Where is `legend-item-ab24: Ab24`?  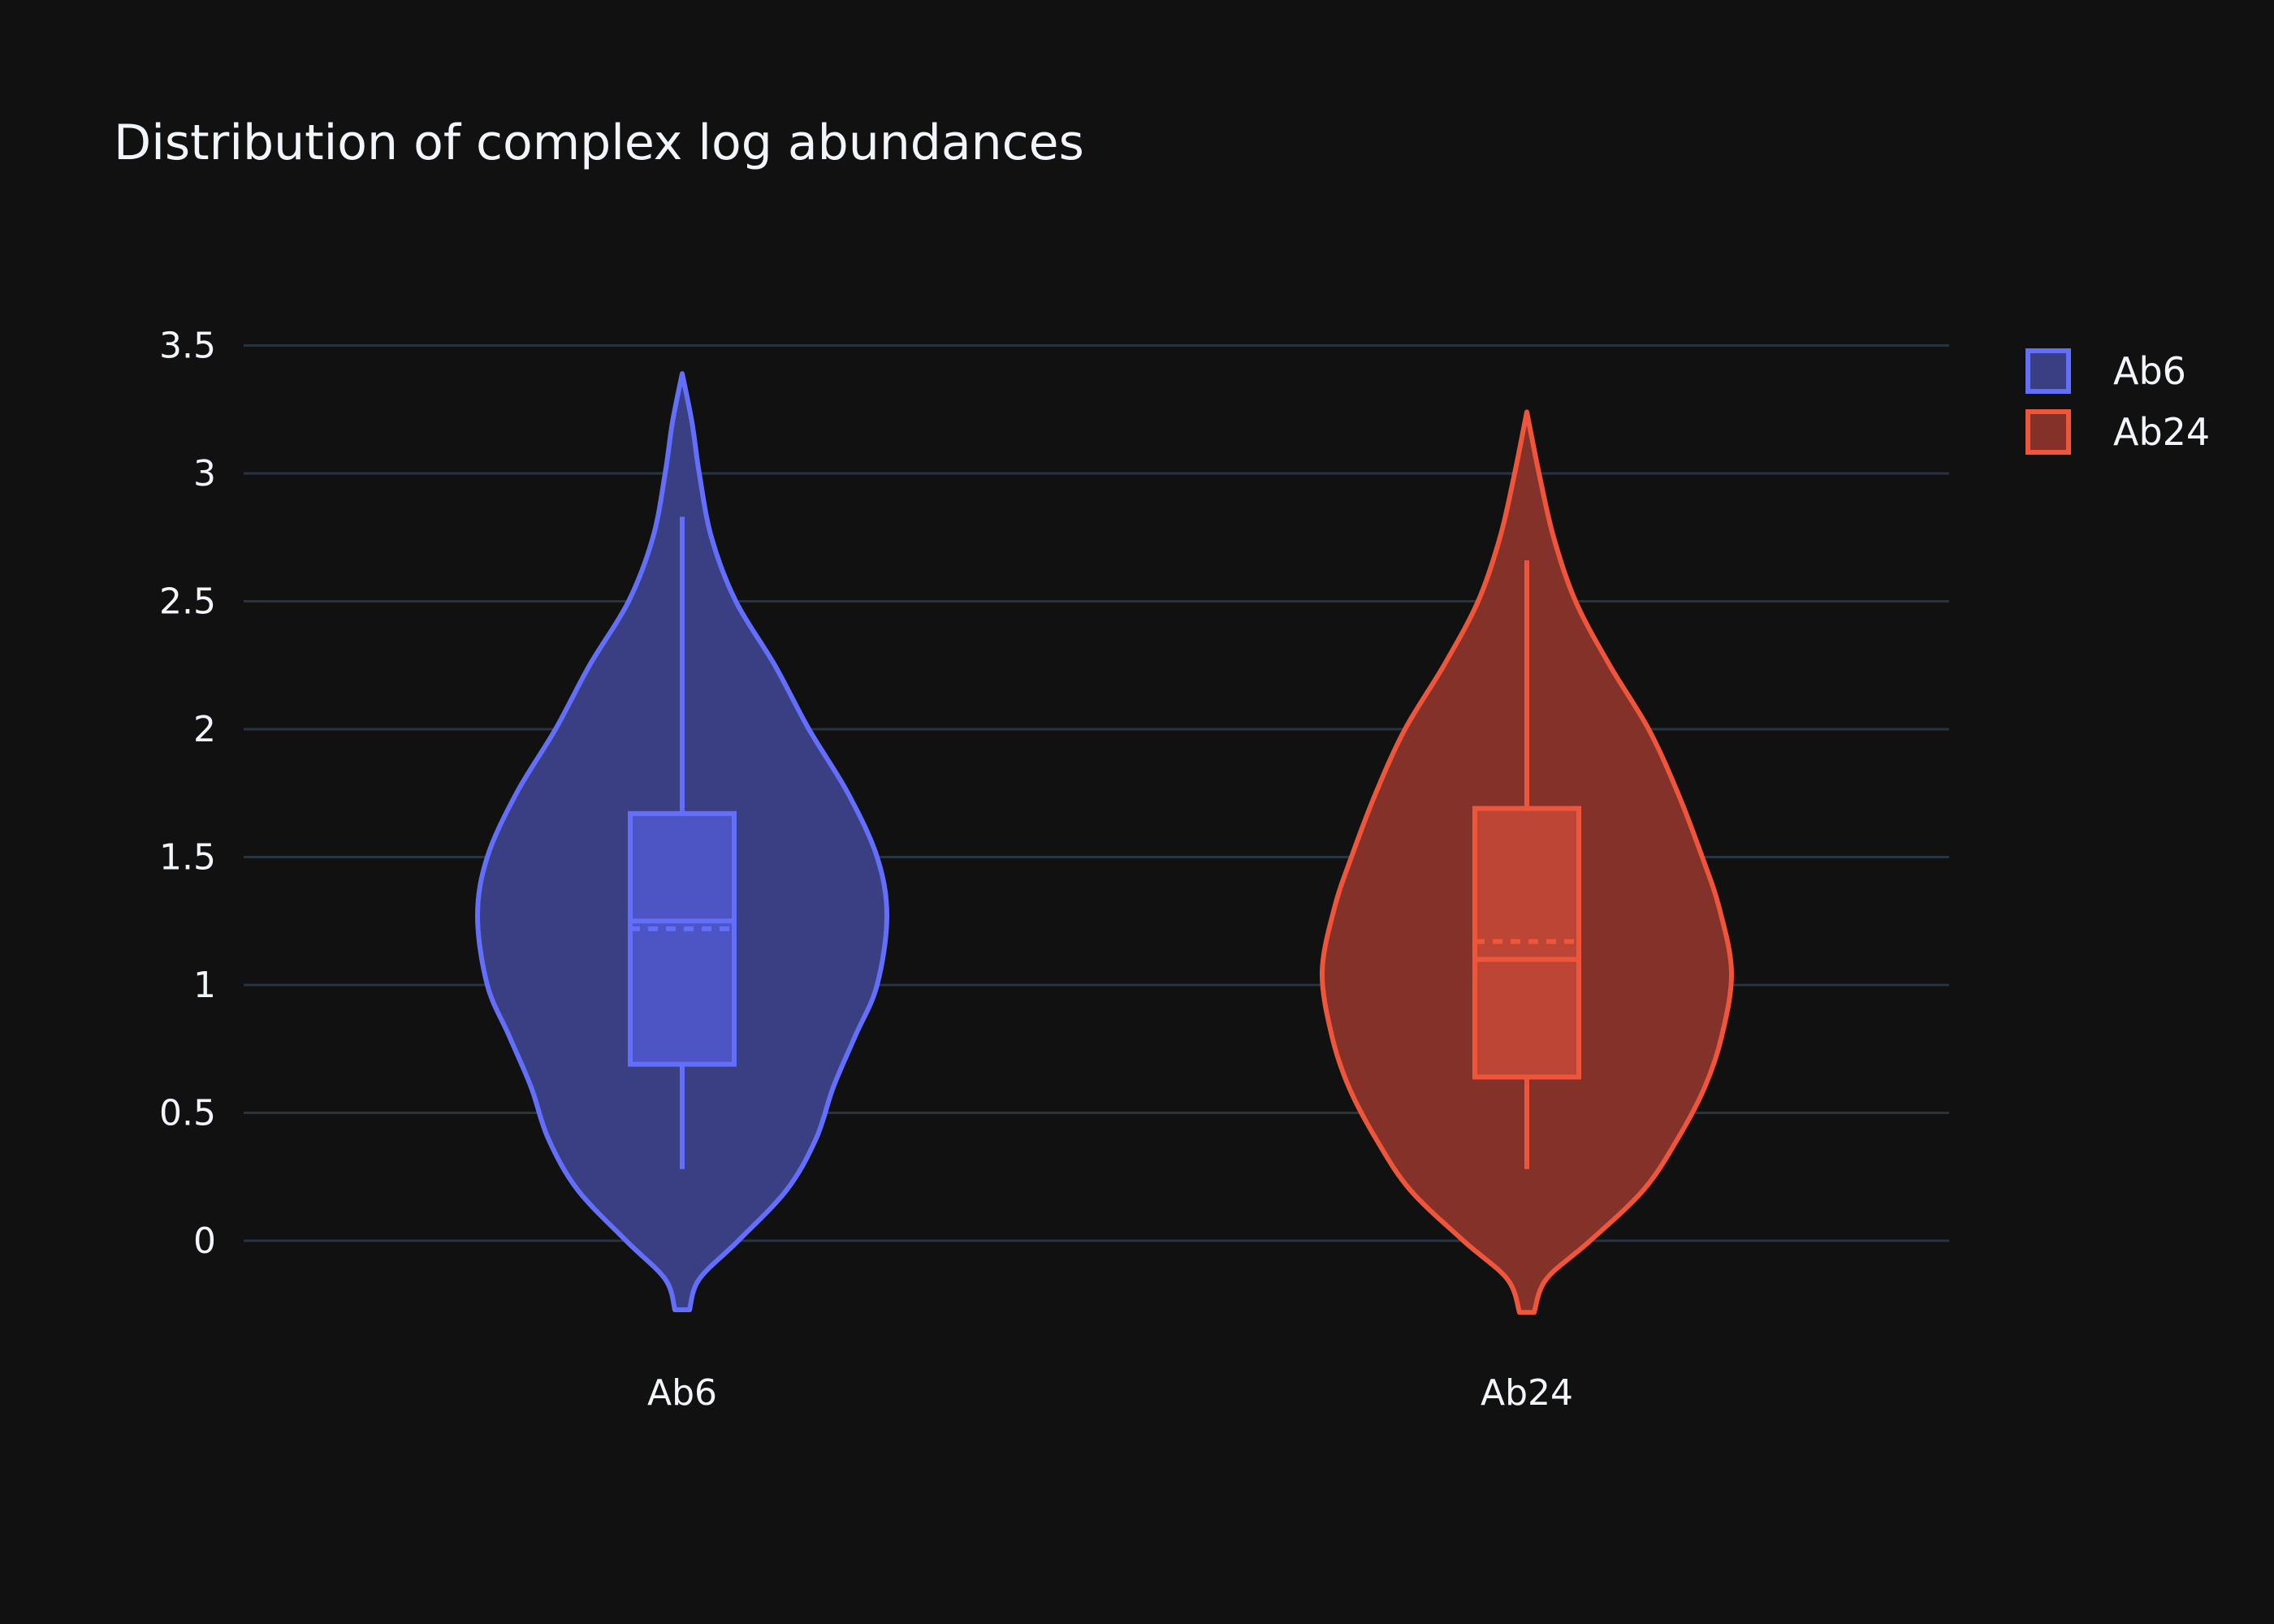 legend-item-ab24: Ab24 is located at coordinates (2118, 432).